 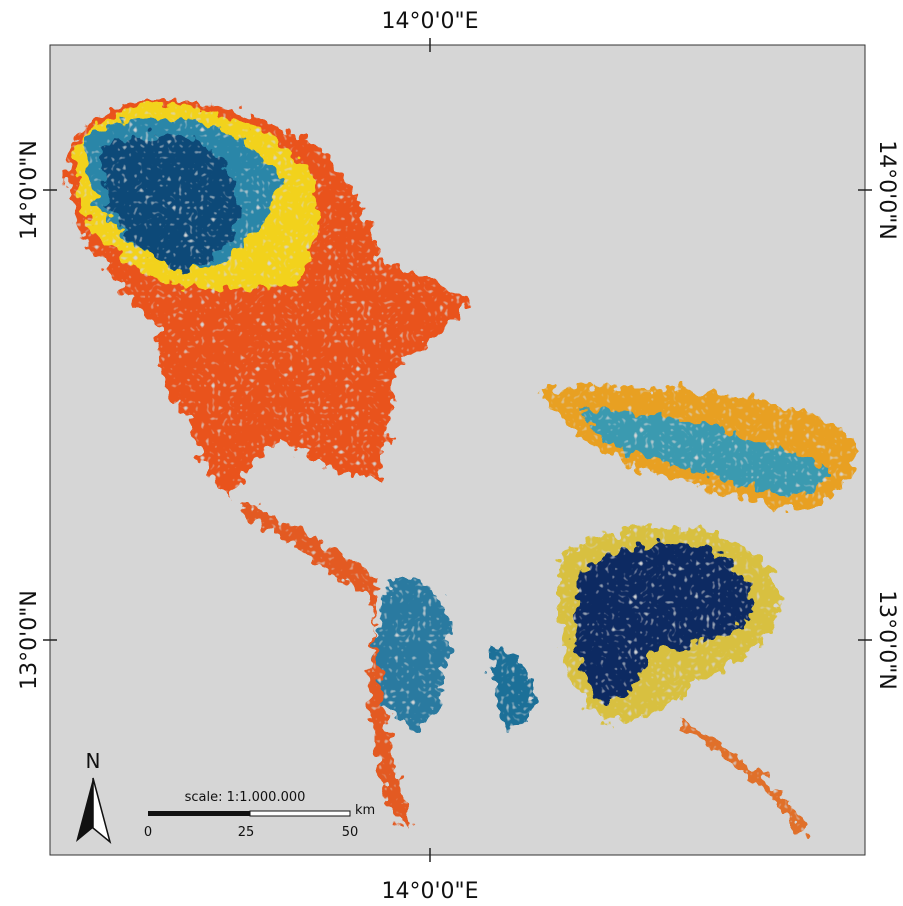 I want to click on scale-bar: scale: 1:1.000.000 0 25 50 km, so click(x=259, y=815).